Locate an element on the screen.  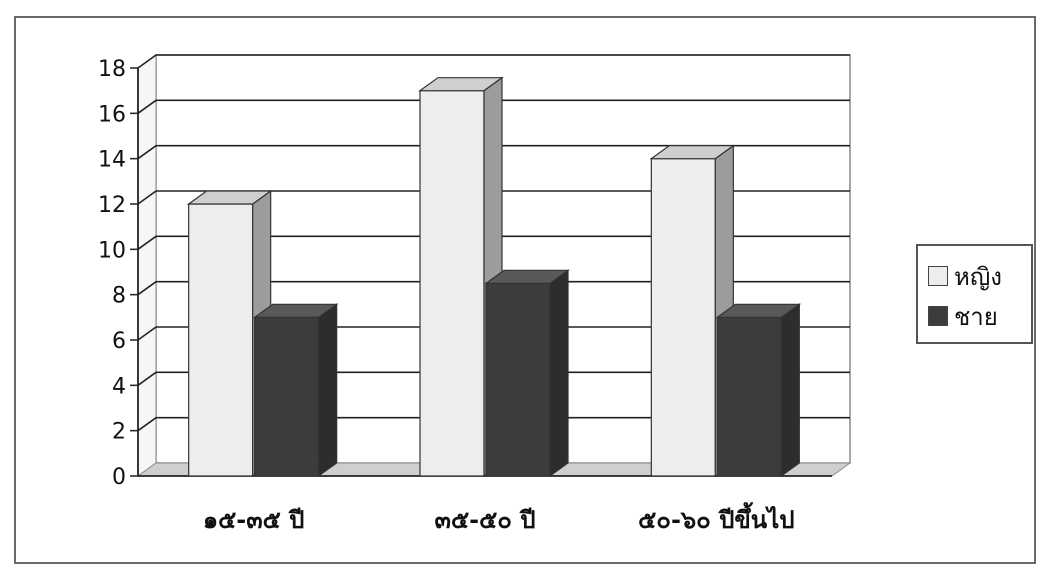
y-tick-label: 14 is located at coordinates (112, 160).